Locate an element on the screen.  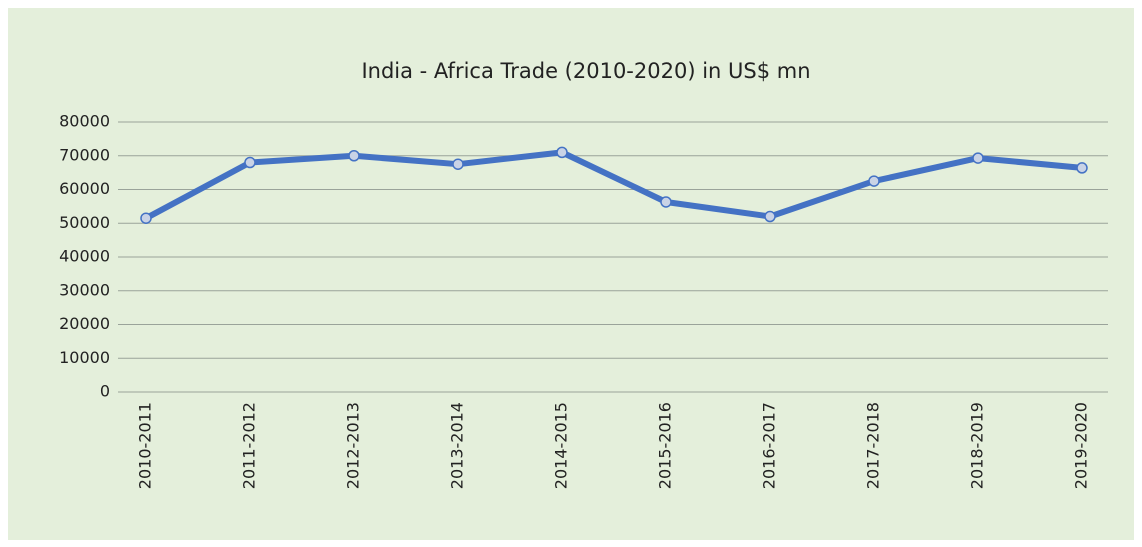
y-tick-label: 20000 is located at coordinates (84, 323).